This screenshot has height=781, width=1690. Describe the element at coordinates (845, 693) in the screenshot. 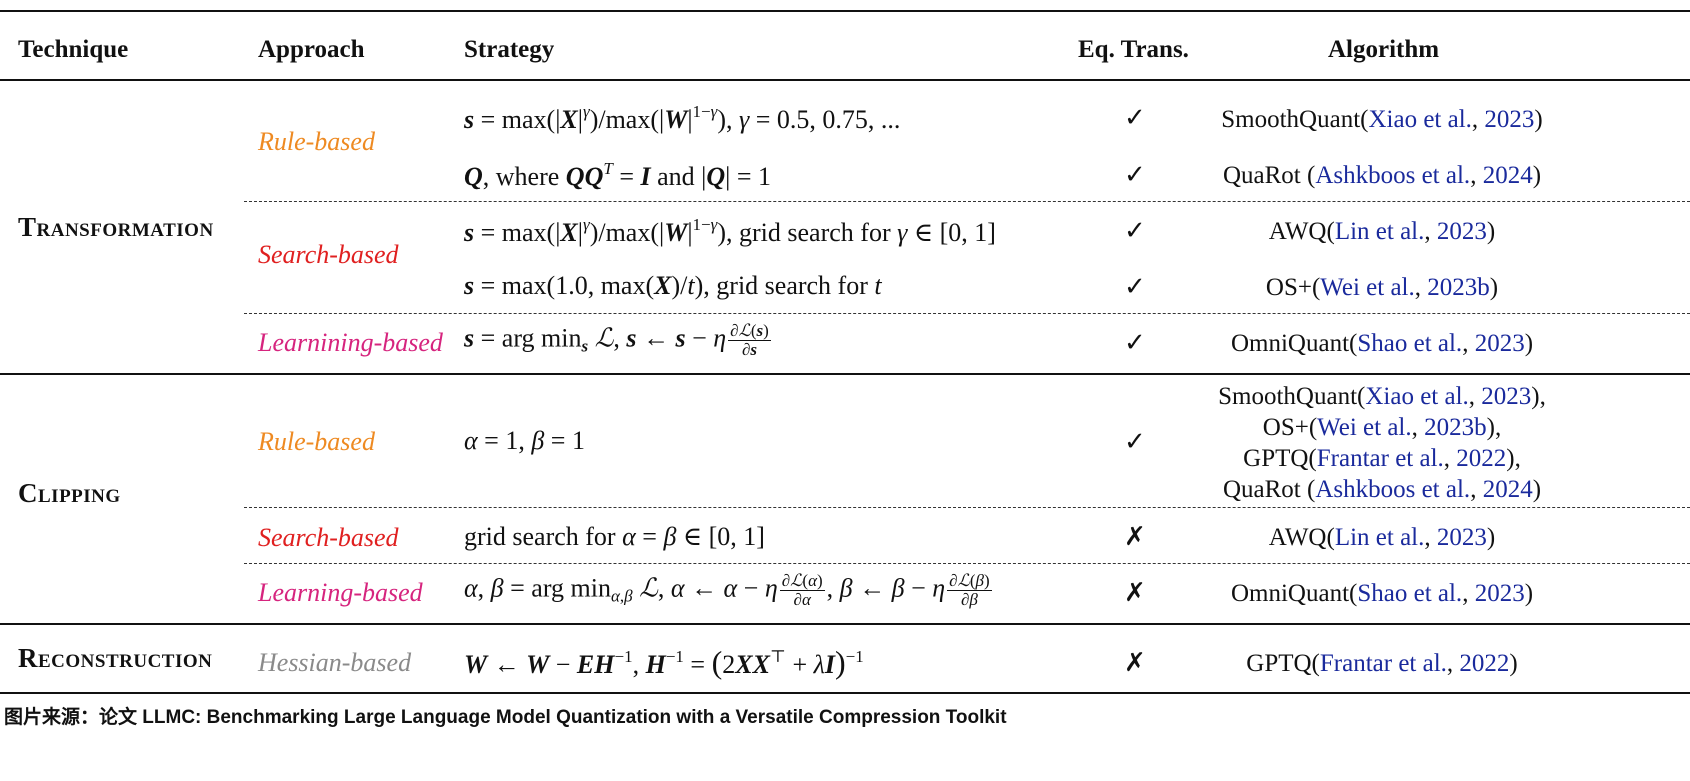

I see `bottom-rule` at that location.